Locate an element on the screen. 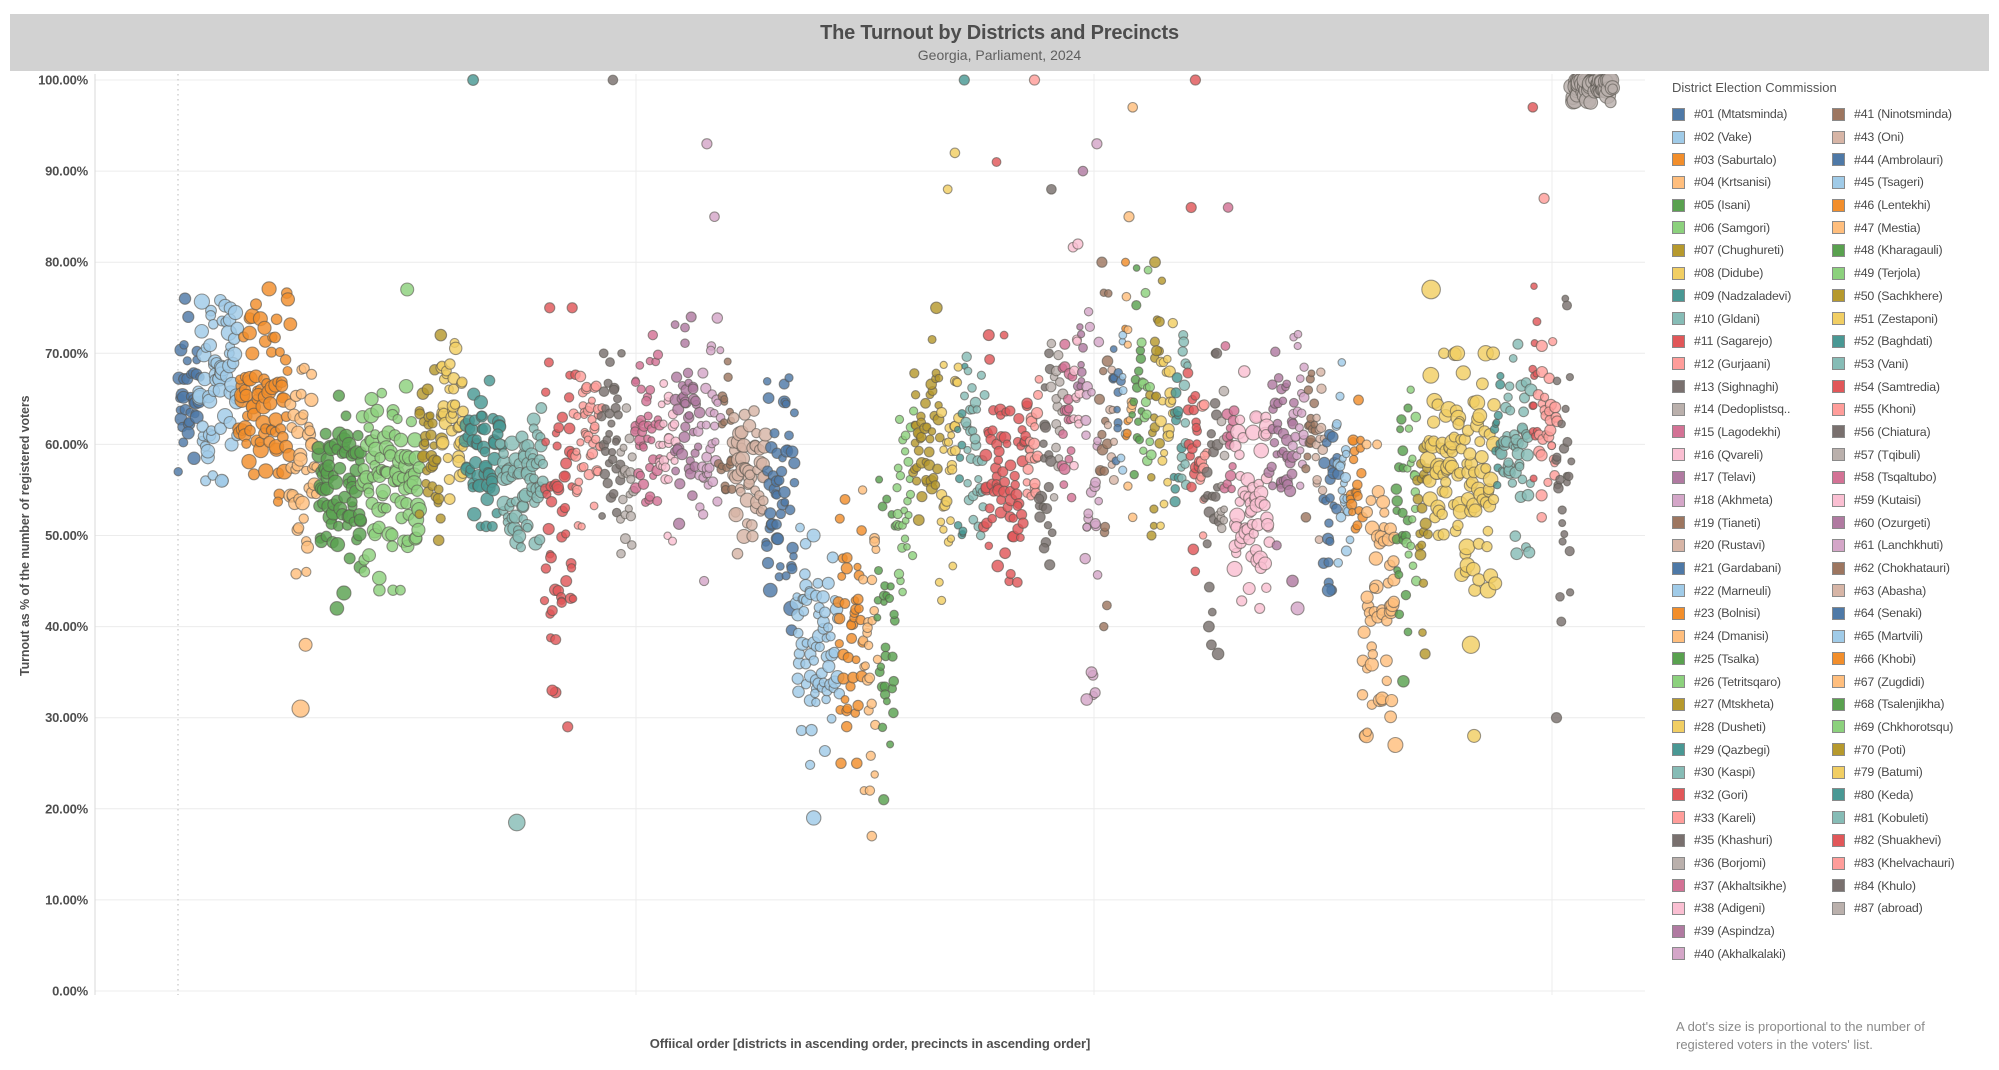 The width and height of the screenshot is (1999, 1070). legend-item: #07 (Chughureti) is located at coordinates (1752, 250).